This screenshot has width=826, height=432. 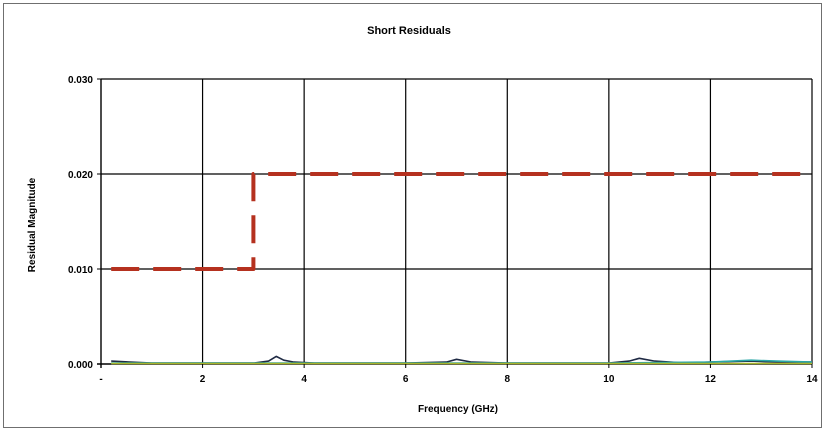 I want to click on x-tick-label-7: 14, so click(x=812, y=379).